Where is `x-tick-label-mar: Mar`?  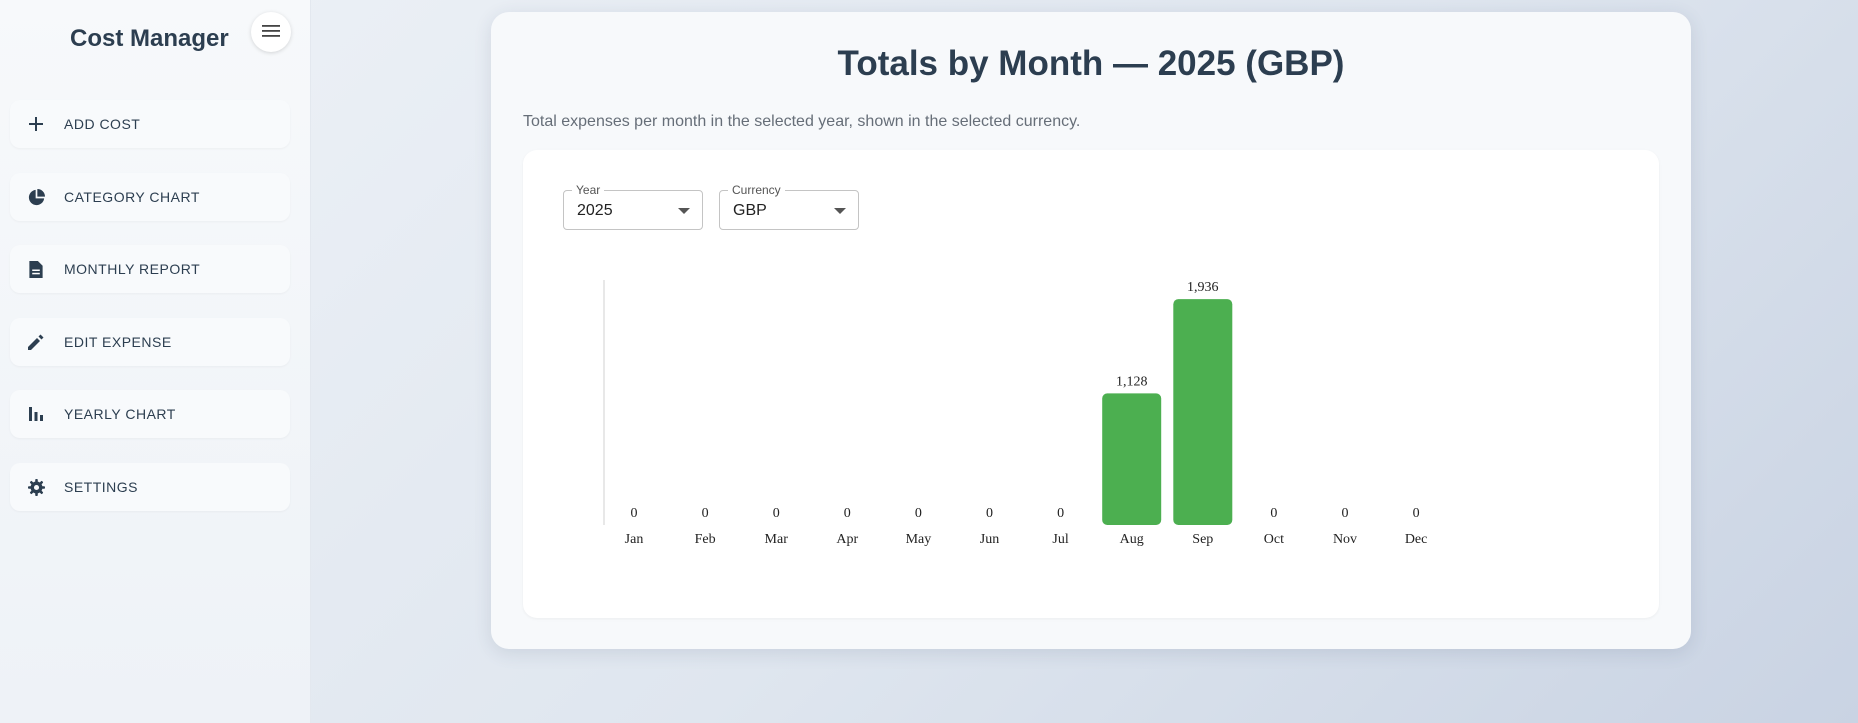
x-tick-label-mar: Mar is located at coordinates (777, 539).